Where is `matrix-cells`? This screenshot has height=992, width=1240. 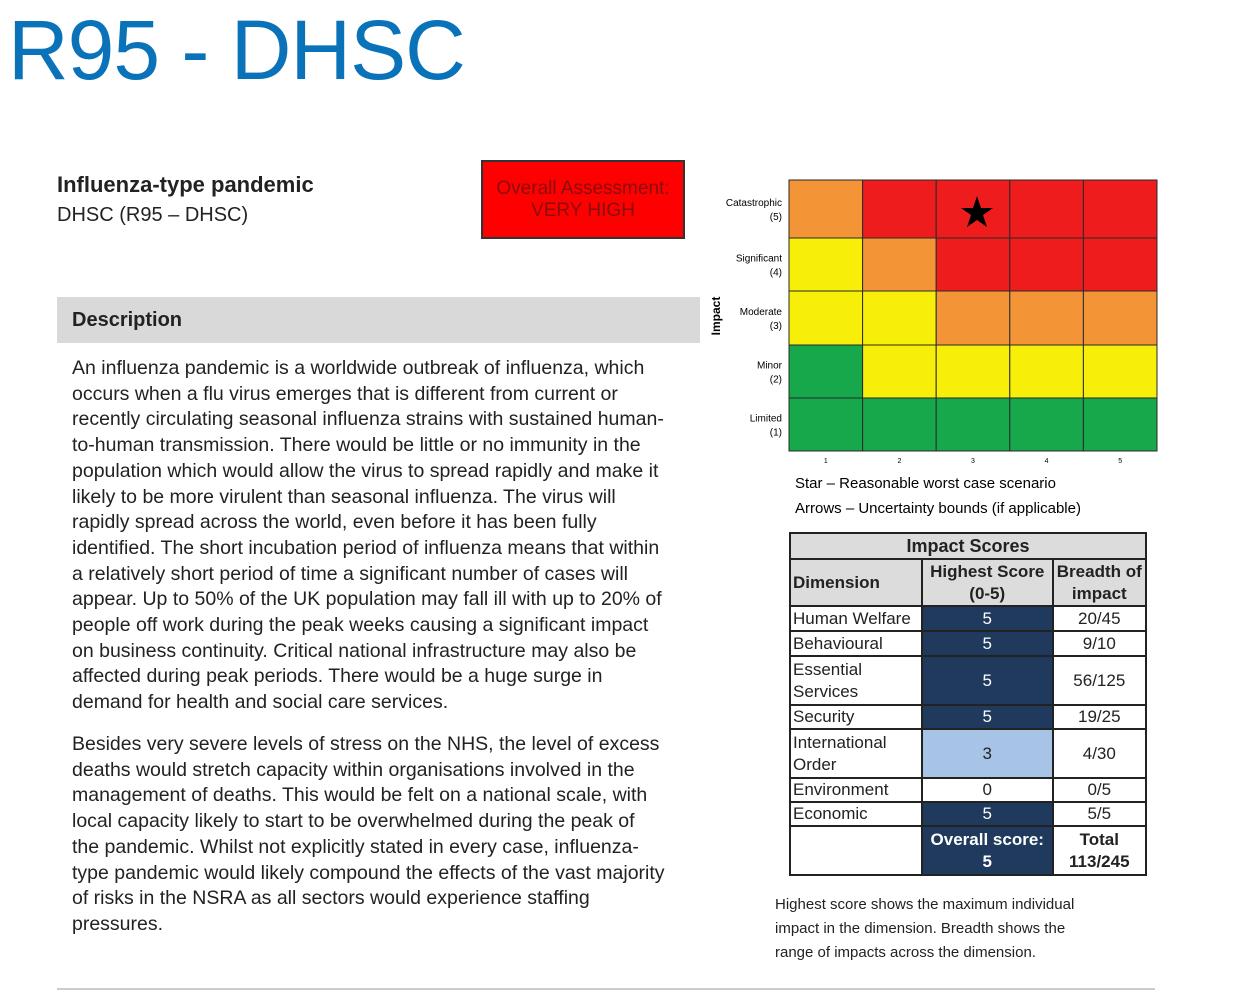
matrix-cells is located at coordinates (973, 315).